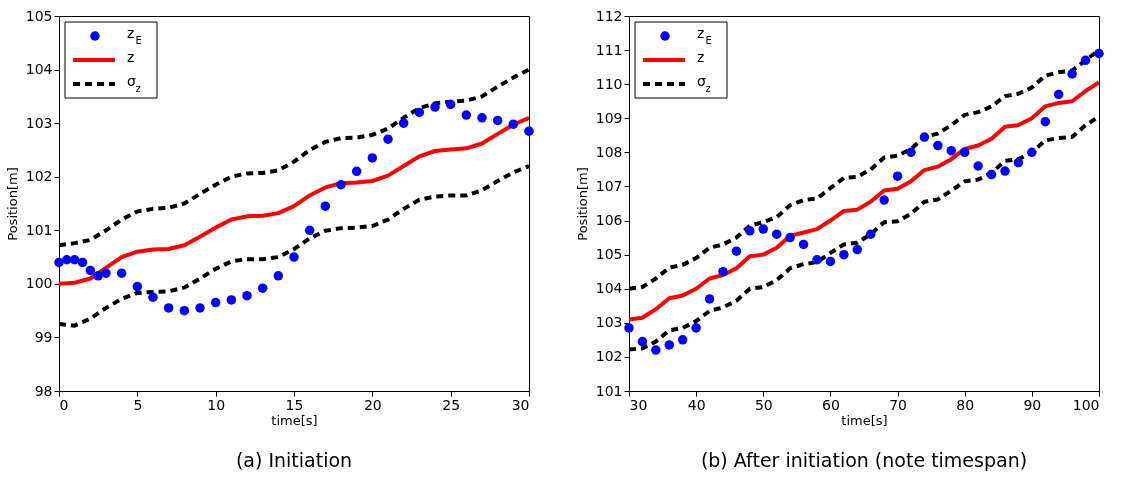 Image resolution: width=1134 pixels, height=497 pixels. Describe the element at coordinates (294, 200) in the screenshot. I see `line-series` at that location.